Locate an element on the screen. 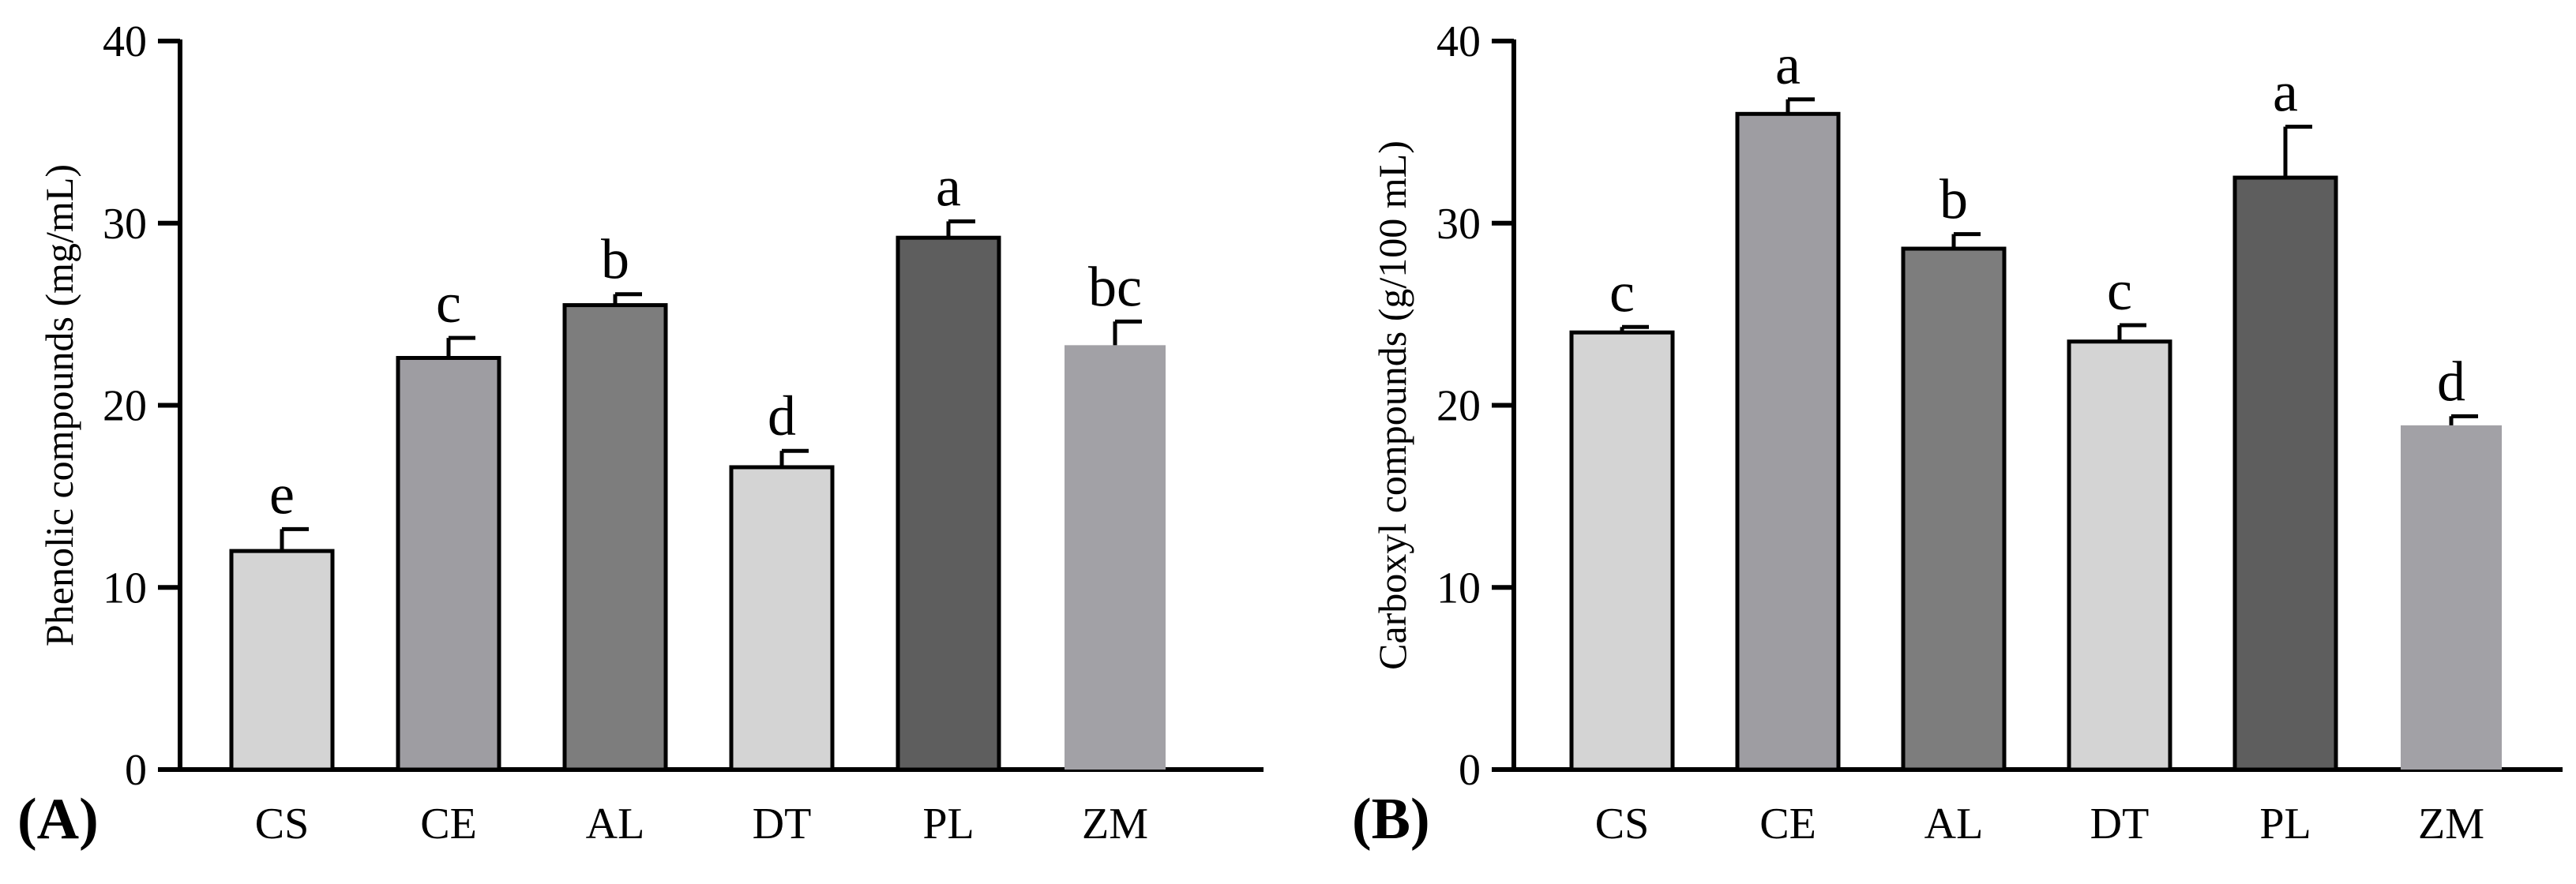 The image size is (2576, 884). significance-letter: e is located at coordinates (282, 494).